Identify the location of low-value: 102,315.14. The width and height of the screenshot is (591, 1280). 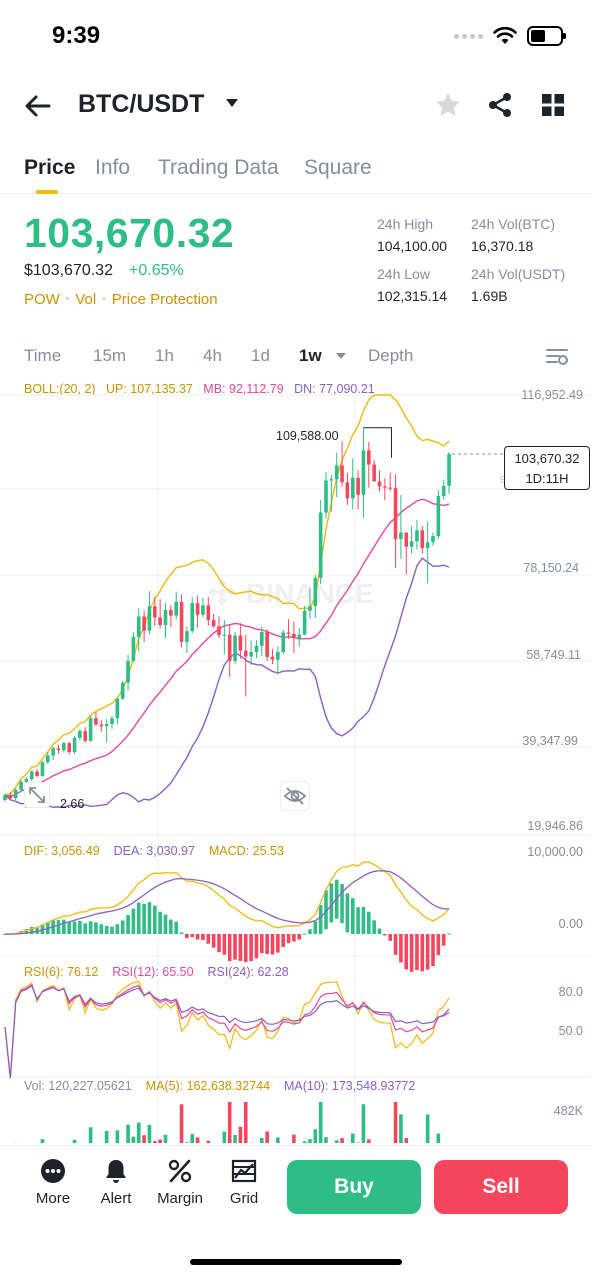
(412, 296).